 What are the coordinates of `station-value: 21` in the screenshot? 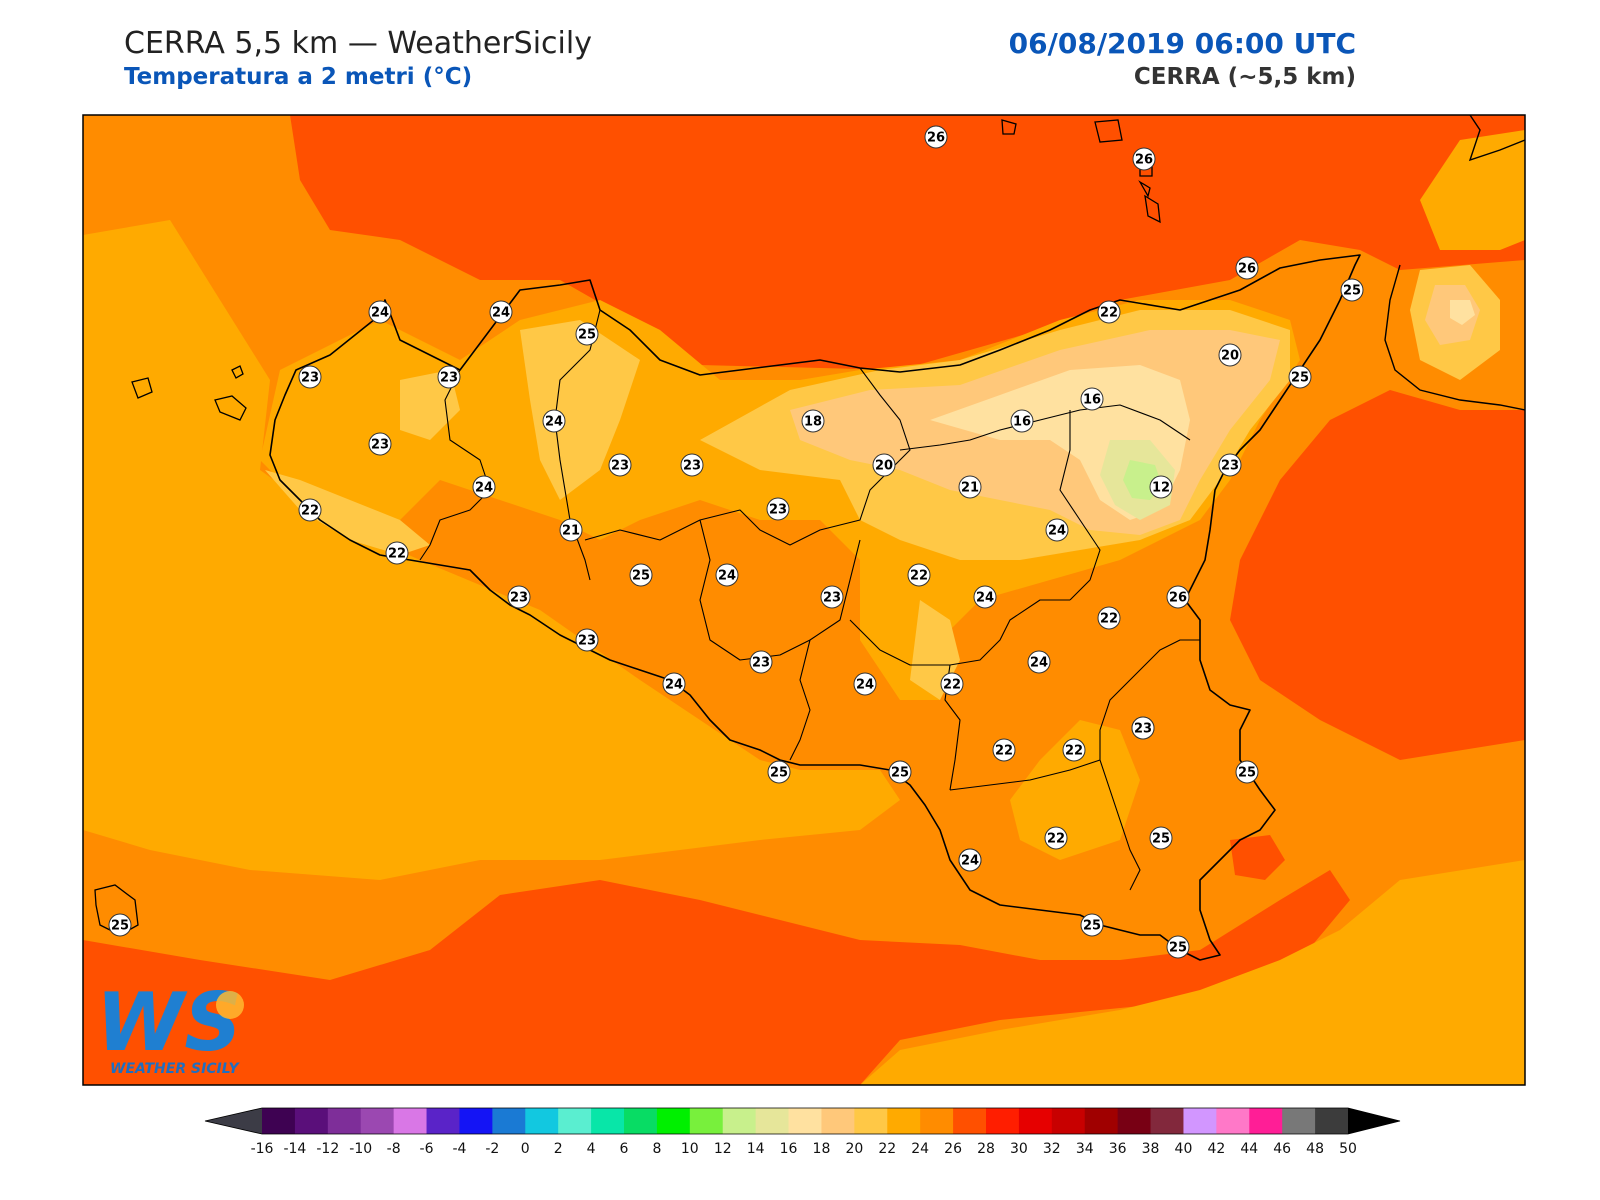 It's located at (571, 531).